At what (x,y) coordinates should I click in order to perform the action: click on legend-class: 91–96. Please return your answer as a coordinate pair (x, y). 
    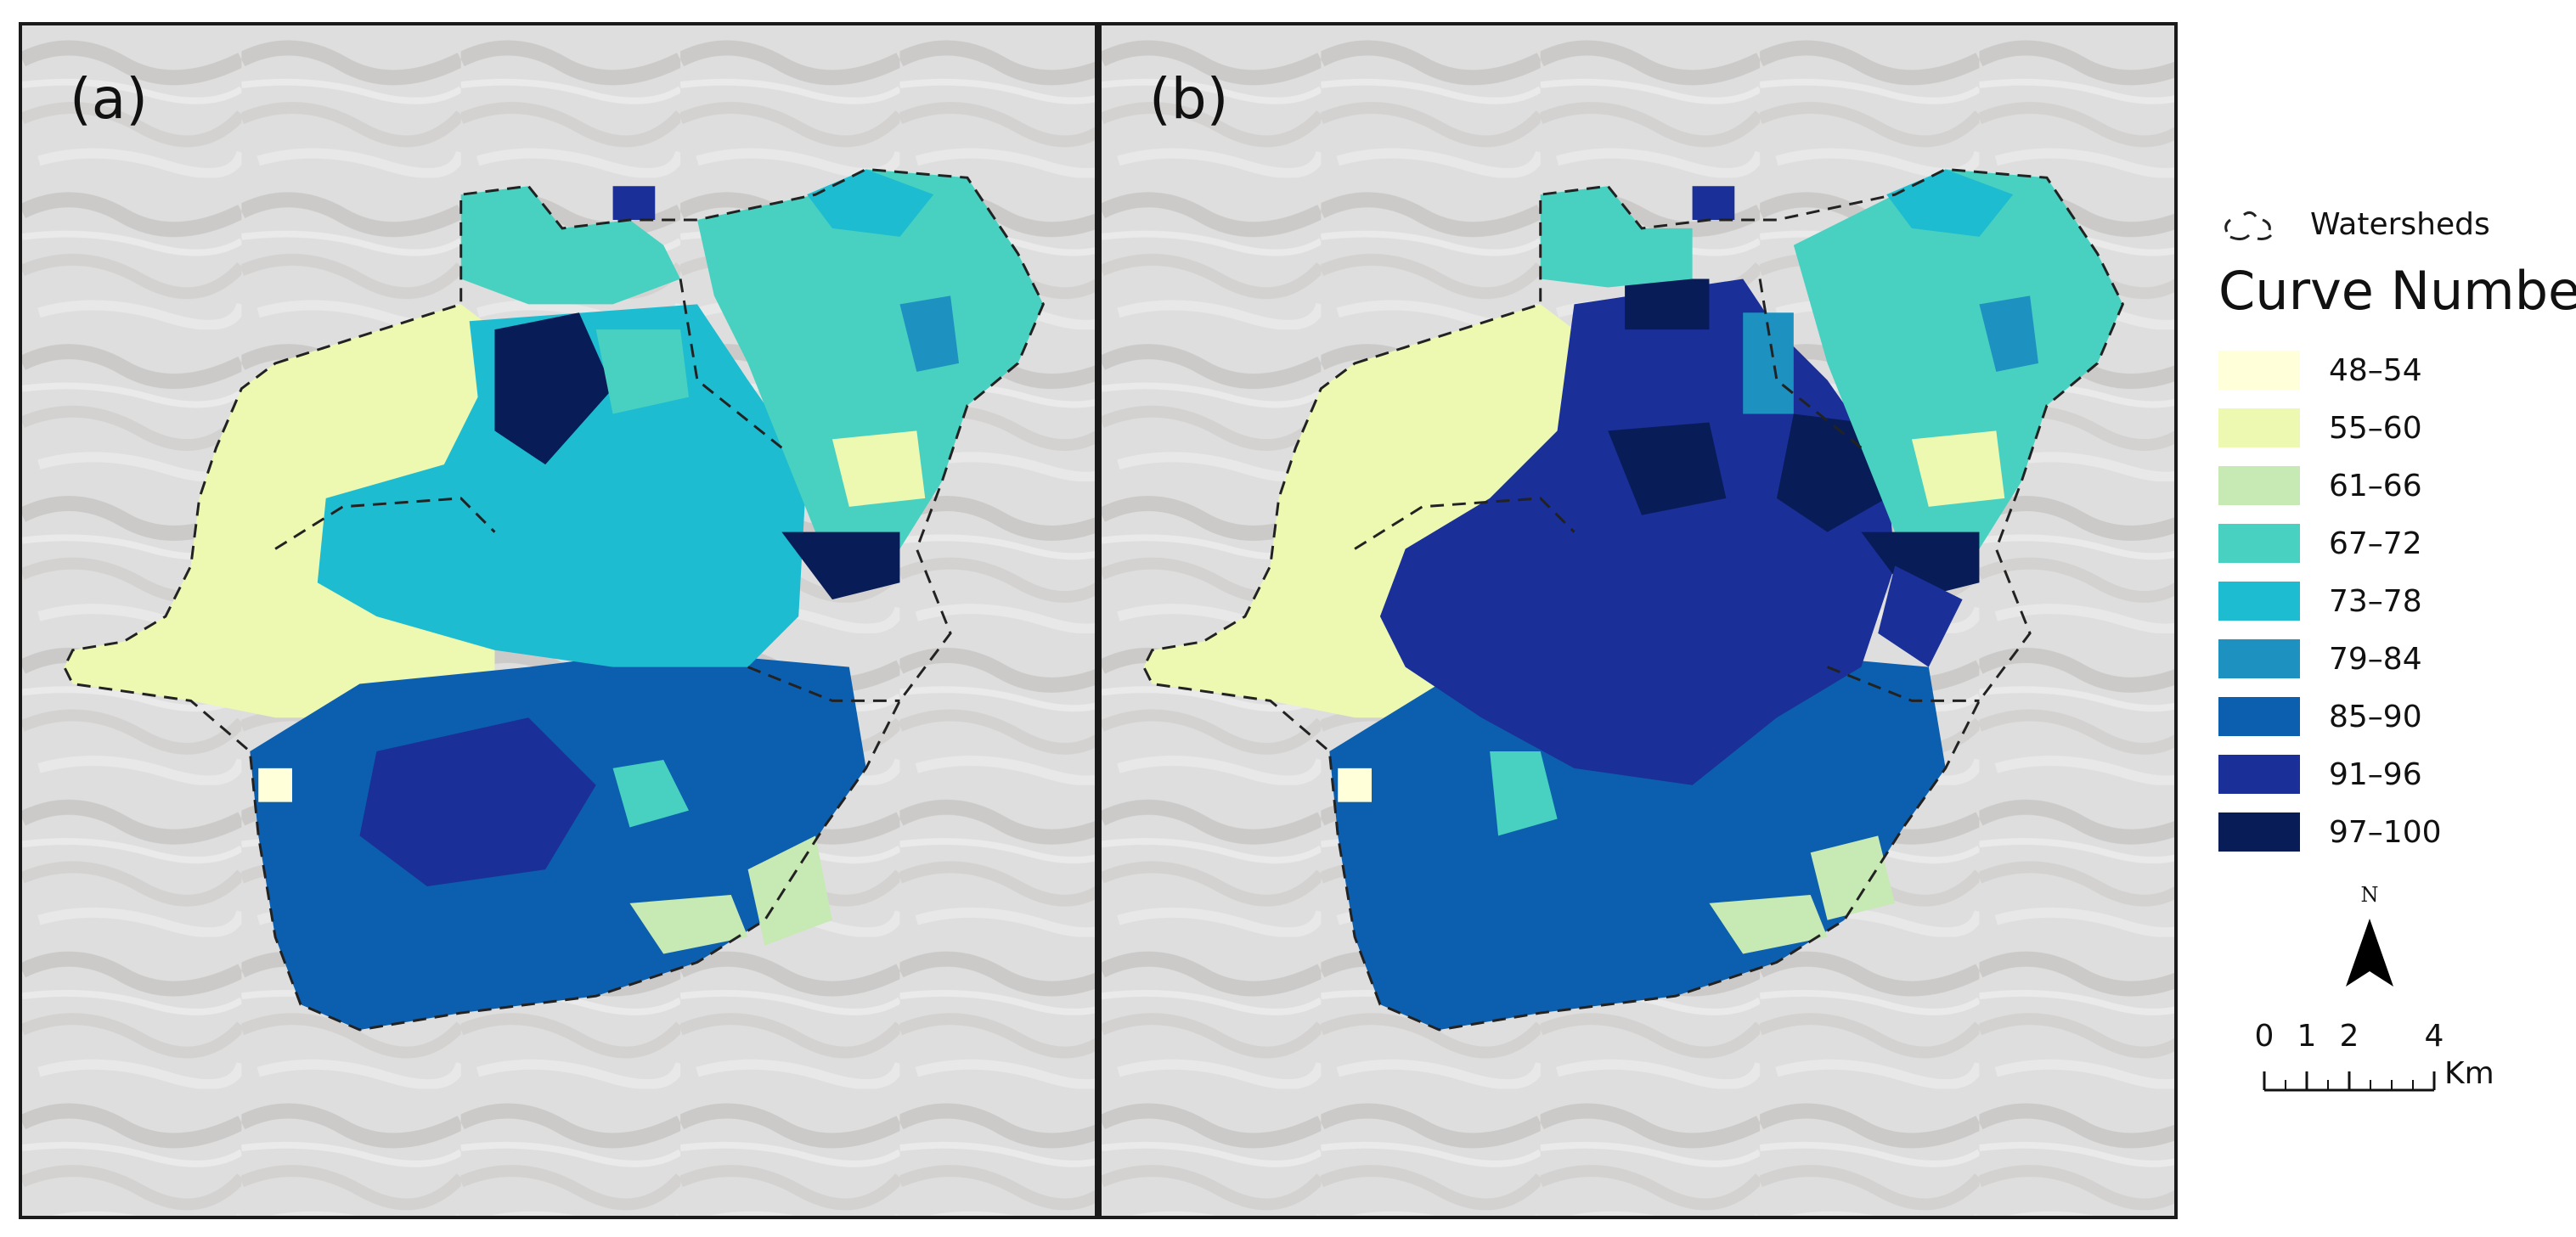
    Looking at the image, I should click on (2330, 774).